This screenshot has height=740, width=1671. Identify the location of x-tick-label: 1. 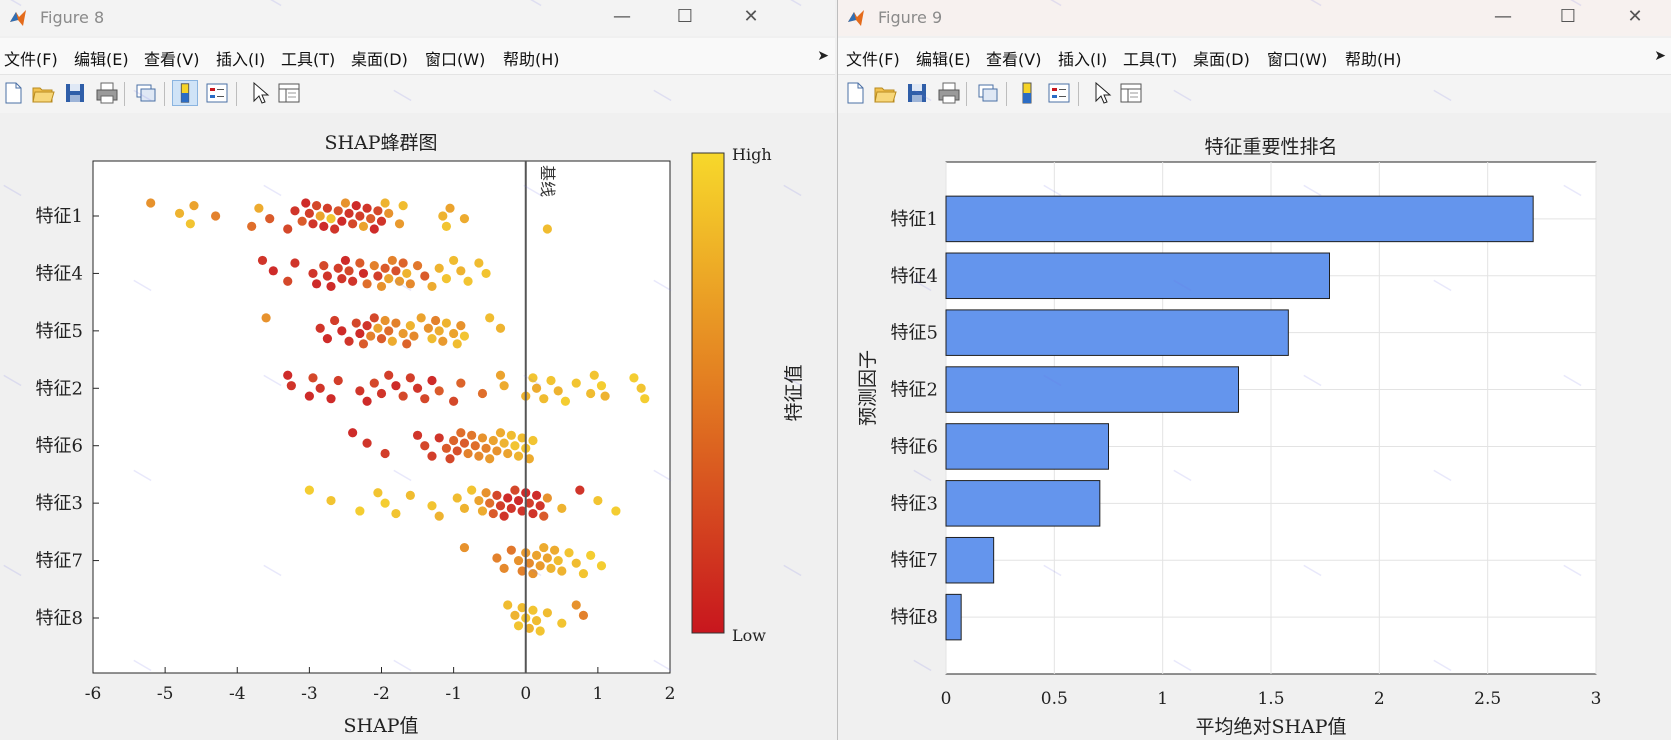
(597, 694).